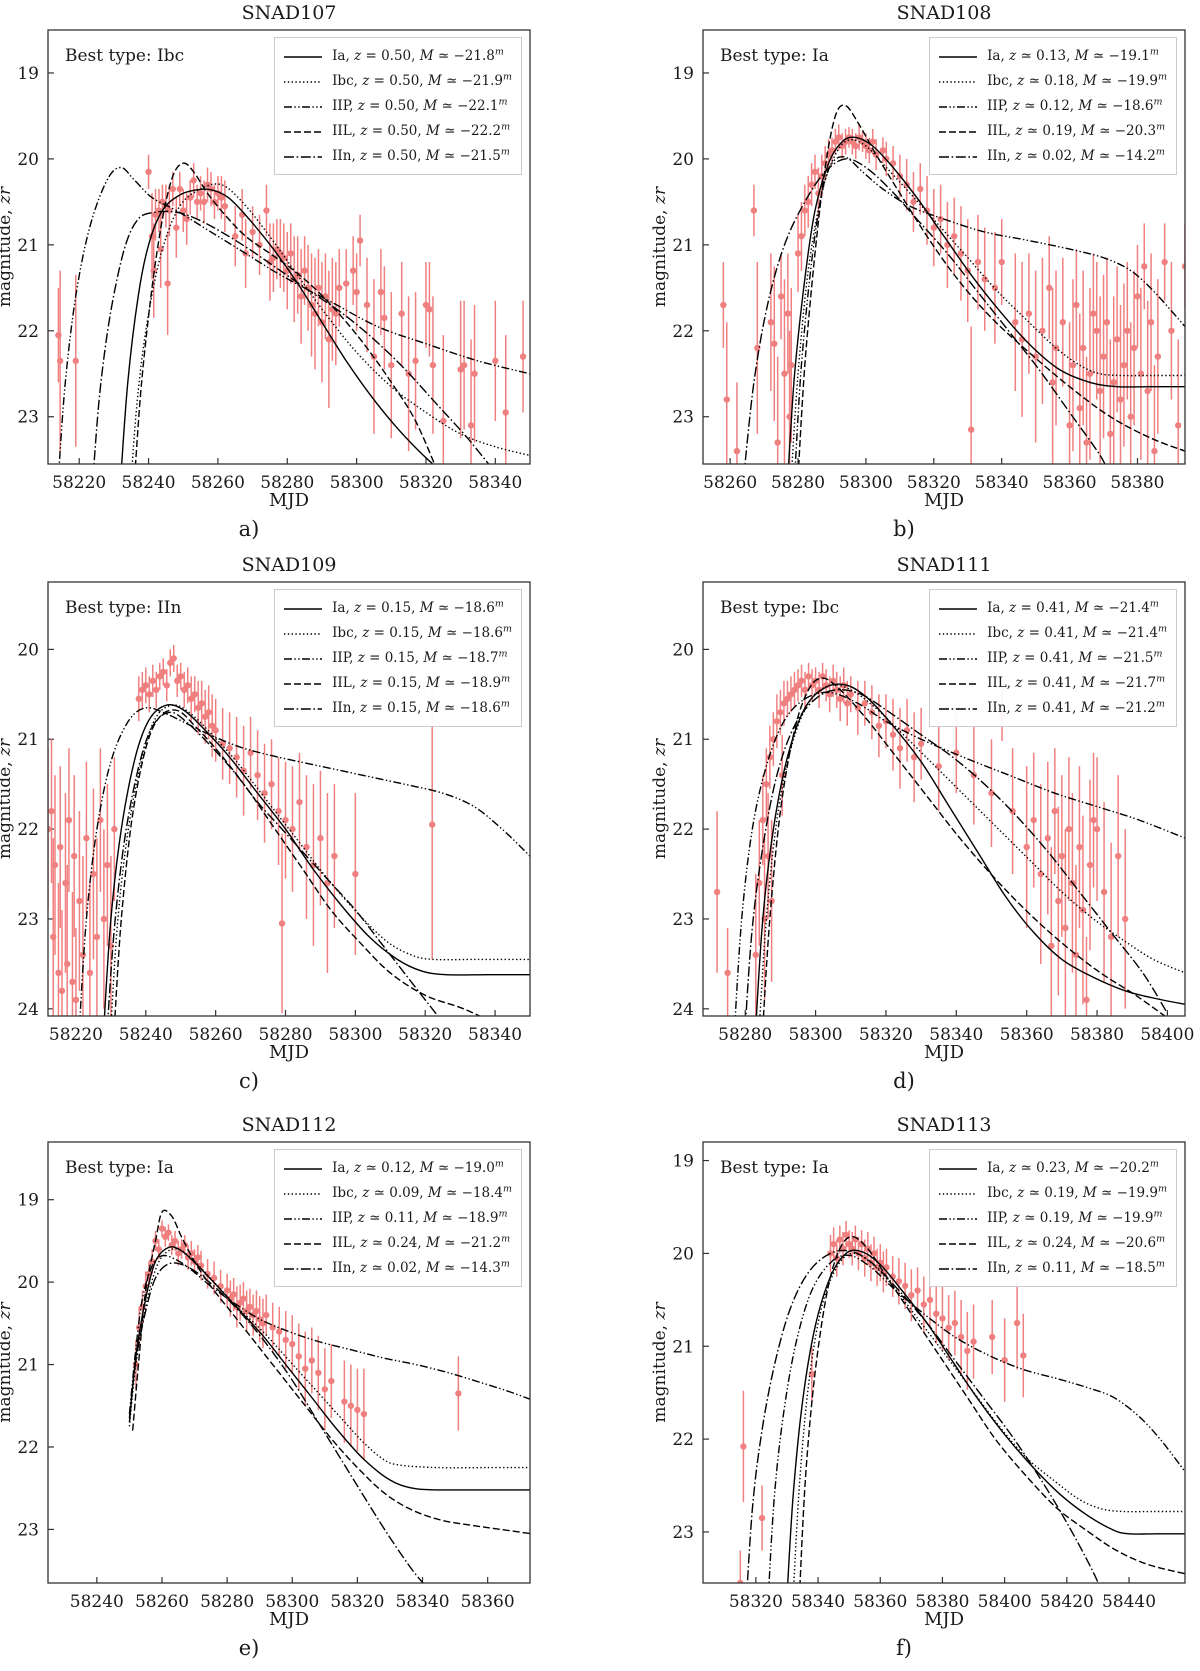  What do you see at coordinates (1075, 657) in the screenshot?
I see `legend-entry-label: IIP, z = 0.41, M ≃ −21.5m` at bounding box center [1075, 657].